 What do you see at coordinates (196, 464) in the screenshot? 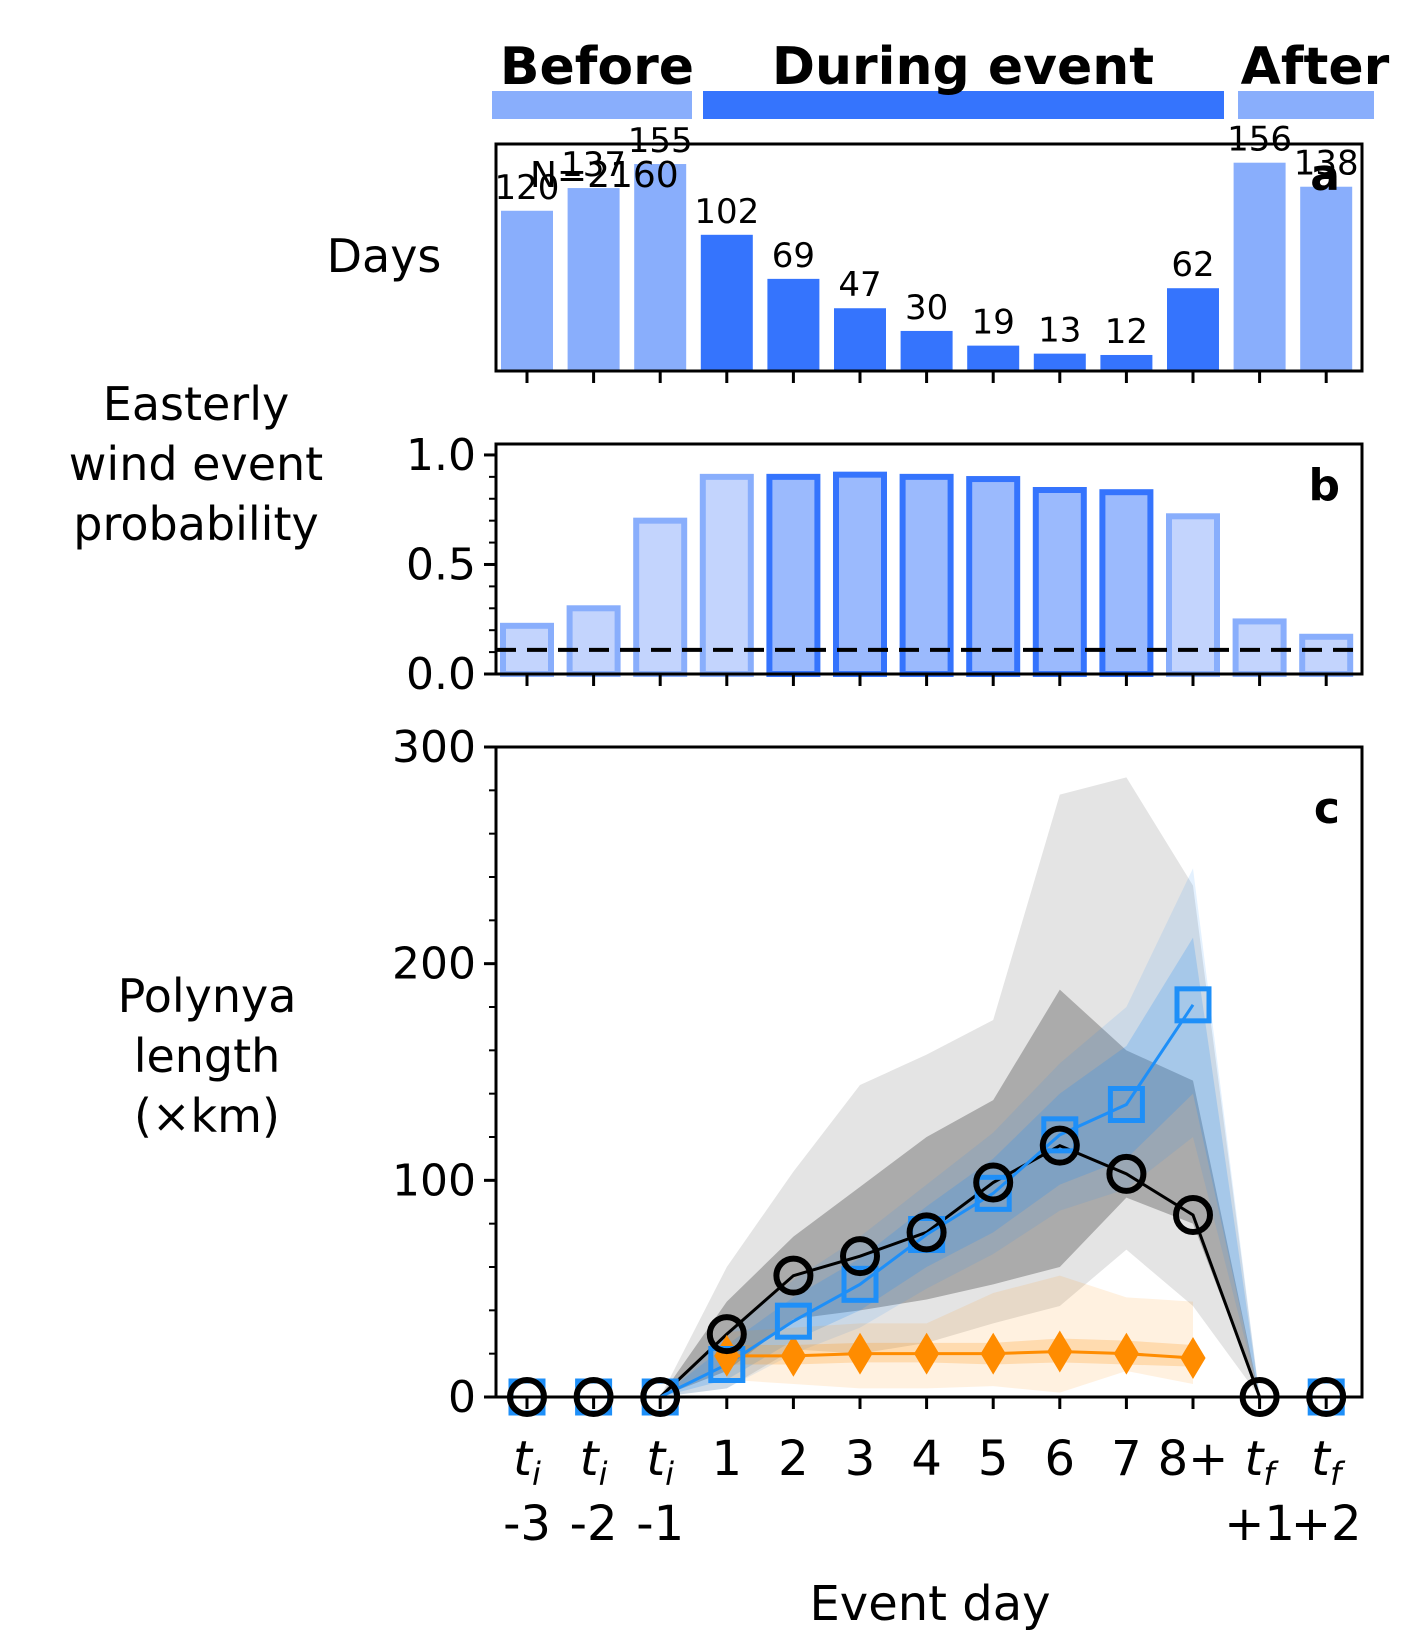
I see `panel-b-ylabel: Easterly wind event probability` at bounding box center [196, 464].